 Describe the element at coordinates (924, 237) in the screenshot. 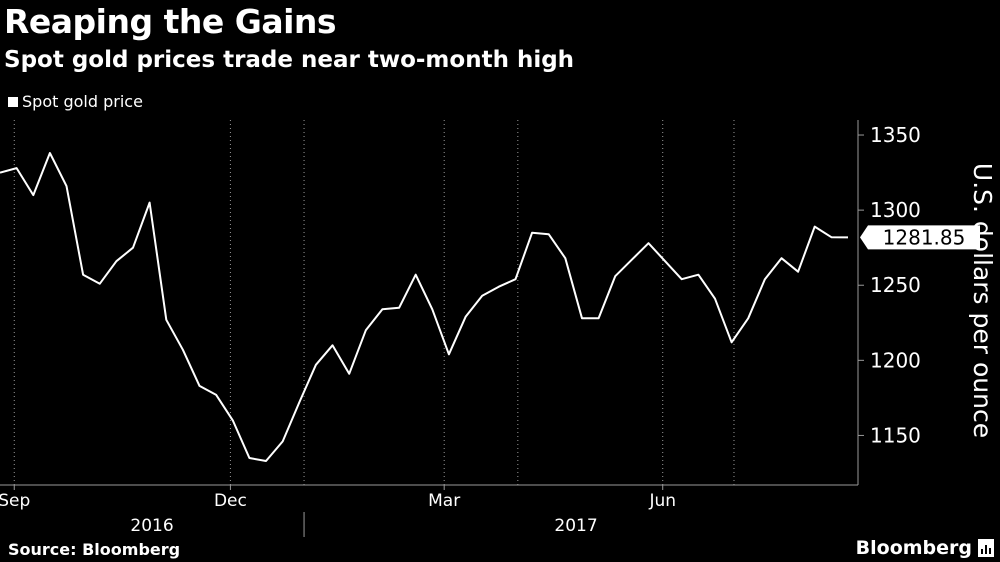

I see `last-value-label: 1281.85` at that location.